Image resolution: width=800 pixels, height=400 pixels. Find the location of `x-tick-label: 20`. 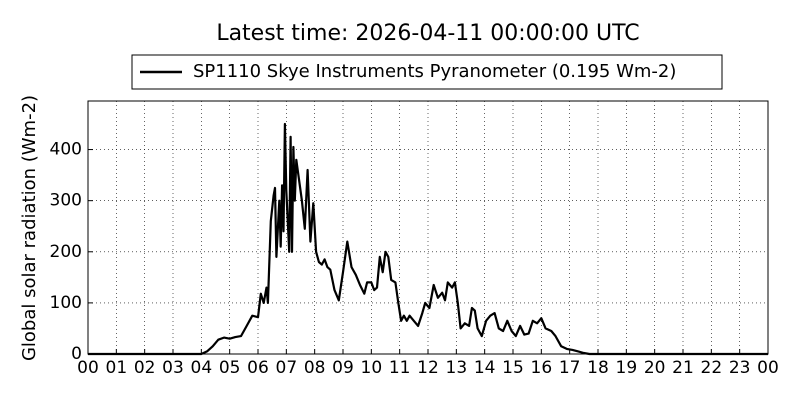

x-tick-label: 20 is located at coordinates (655, 368).